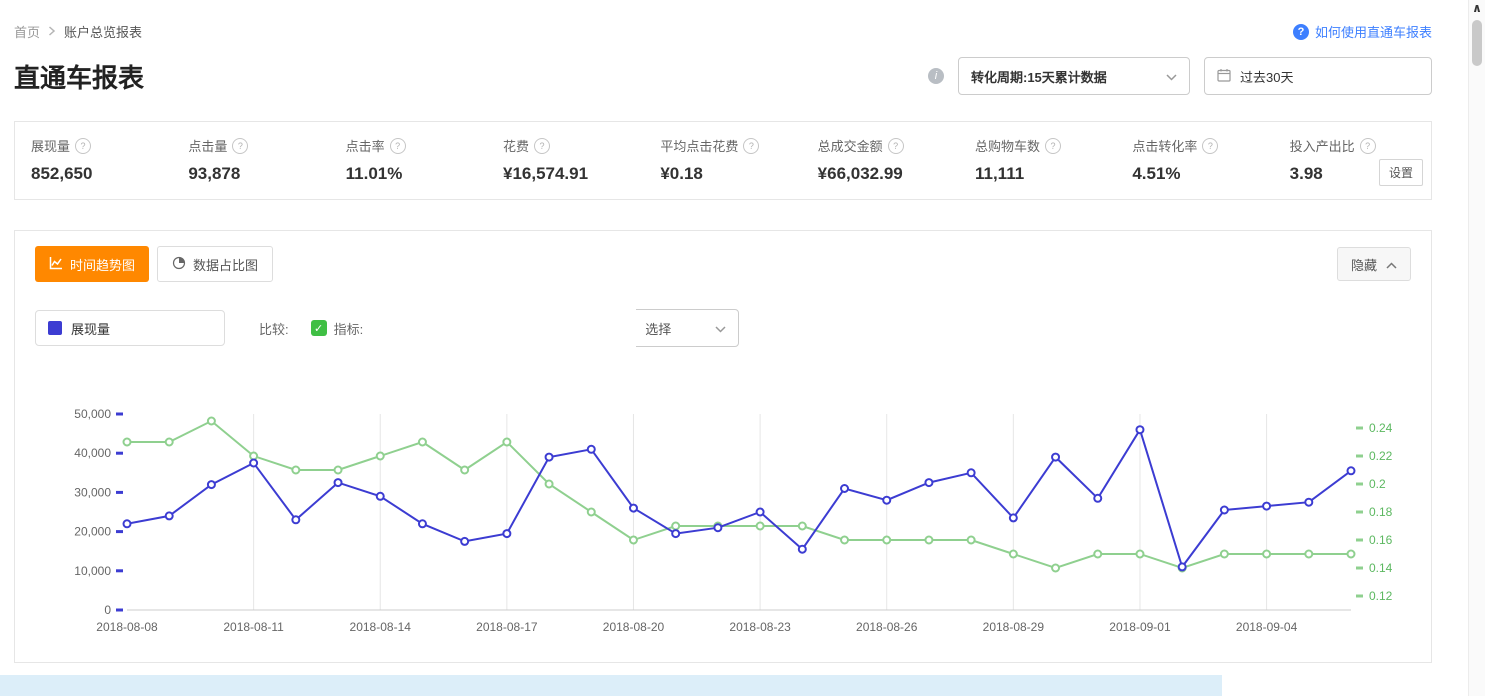  Describe the element at coordinates (860, 173) in the screenshot. I see `stat-value: ¥66,032.99` at that location.